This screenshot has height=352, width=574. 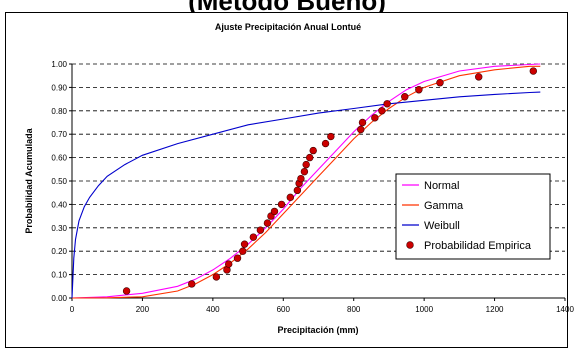 I want to click on x-tick-label: 200, so click(x=143, y=309).